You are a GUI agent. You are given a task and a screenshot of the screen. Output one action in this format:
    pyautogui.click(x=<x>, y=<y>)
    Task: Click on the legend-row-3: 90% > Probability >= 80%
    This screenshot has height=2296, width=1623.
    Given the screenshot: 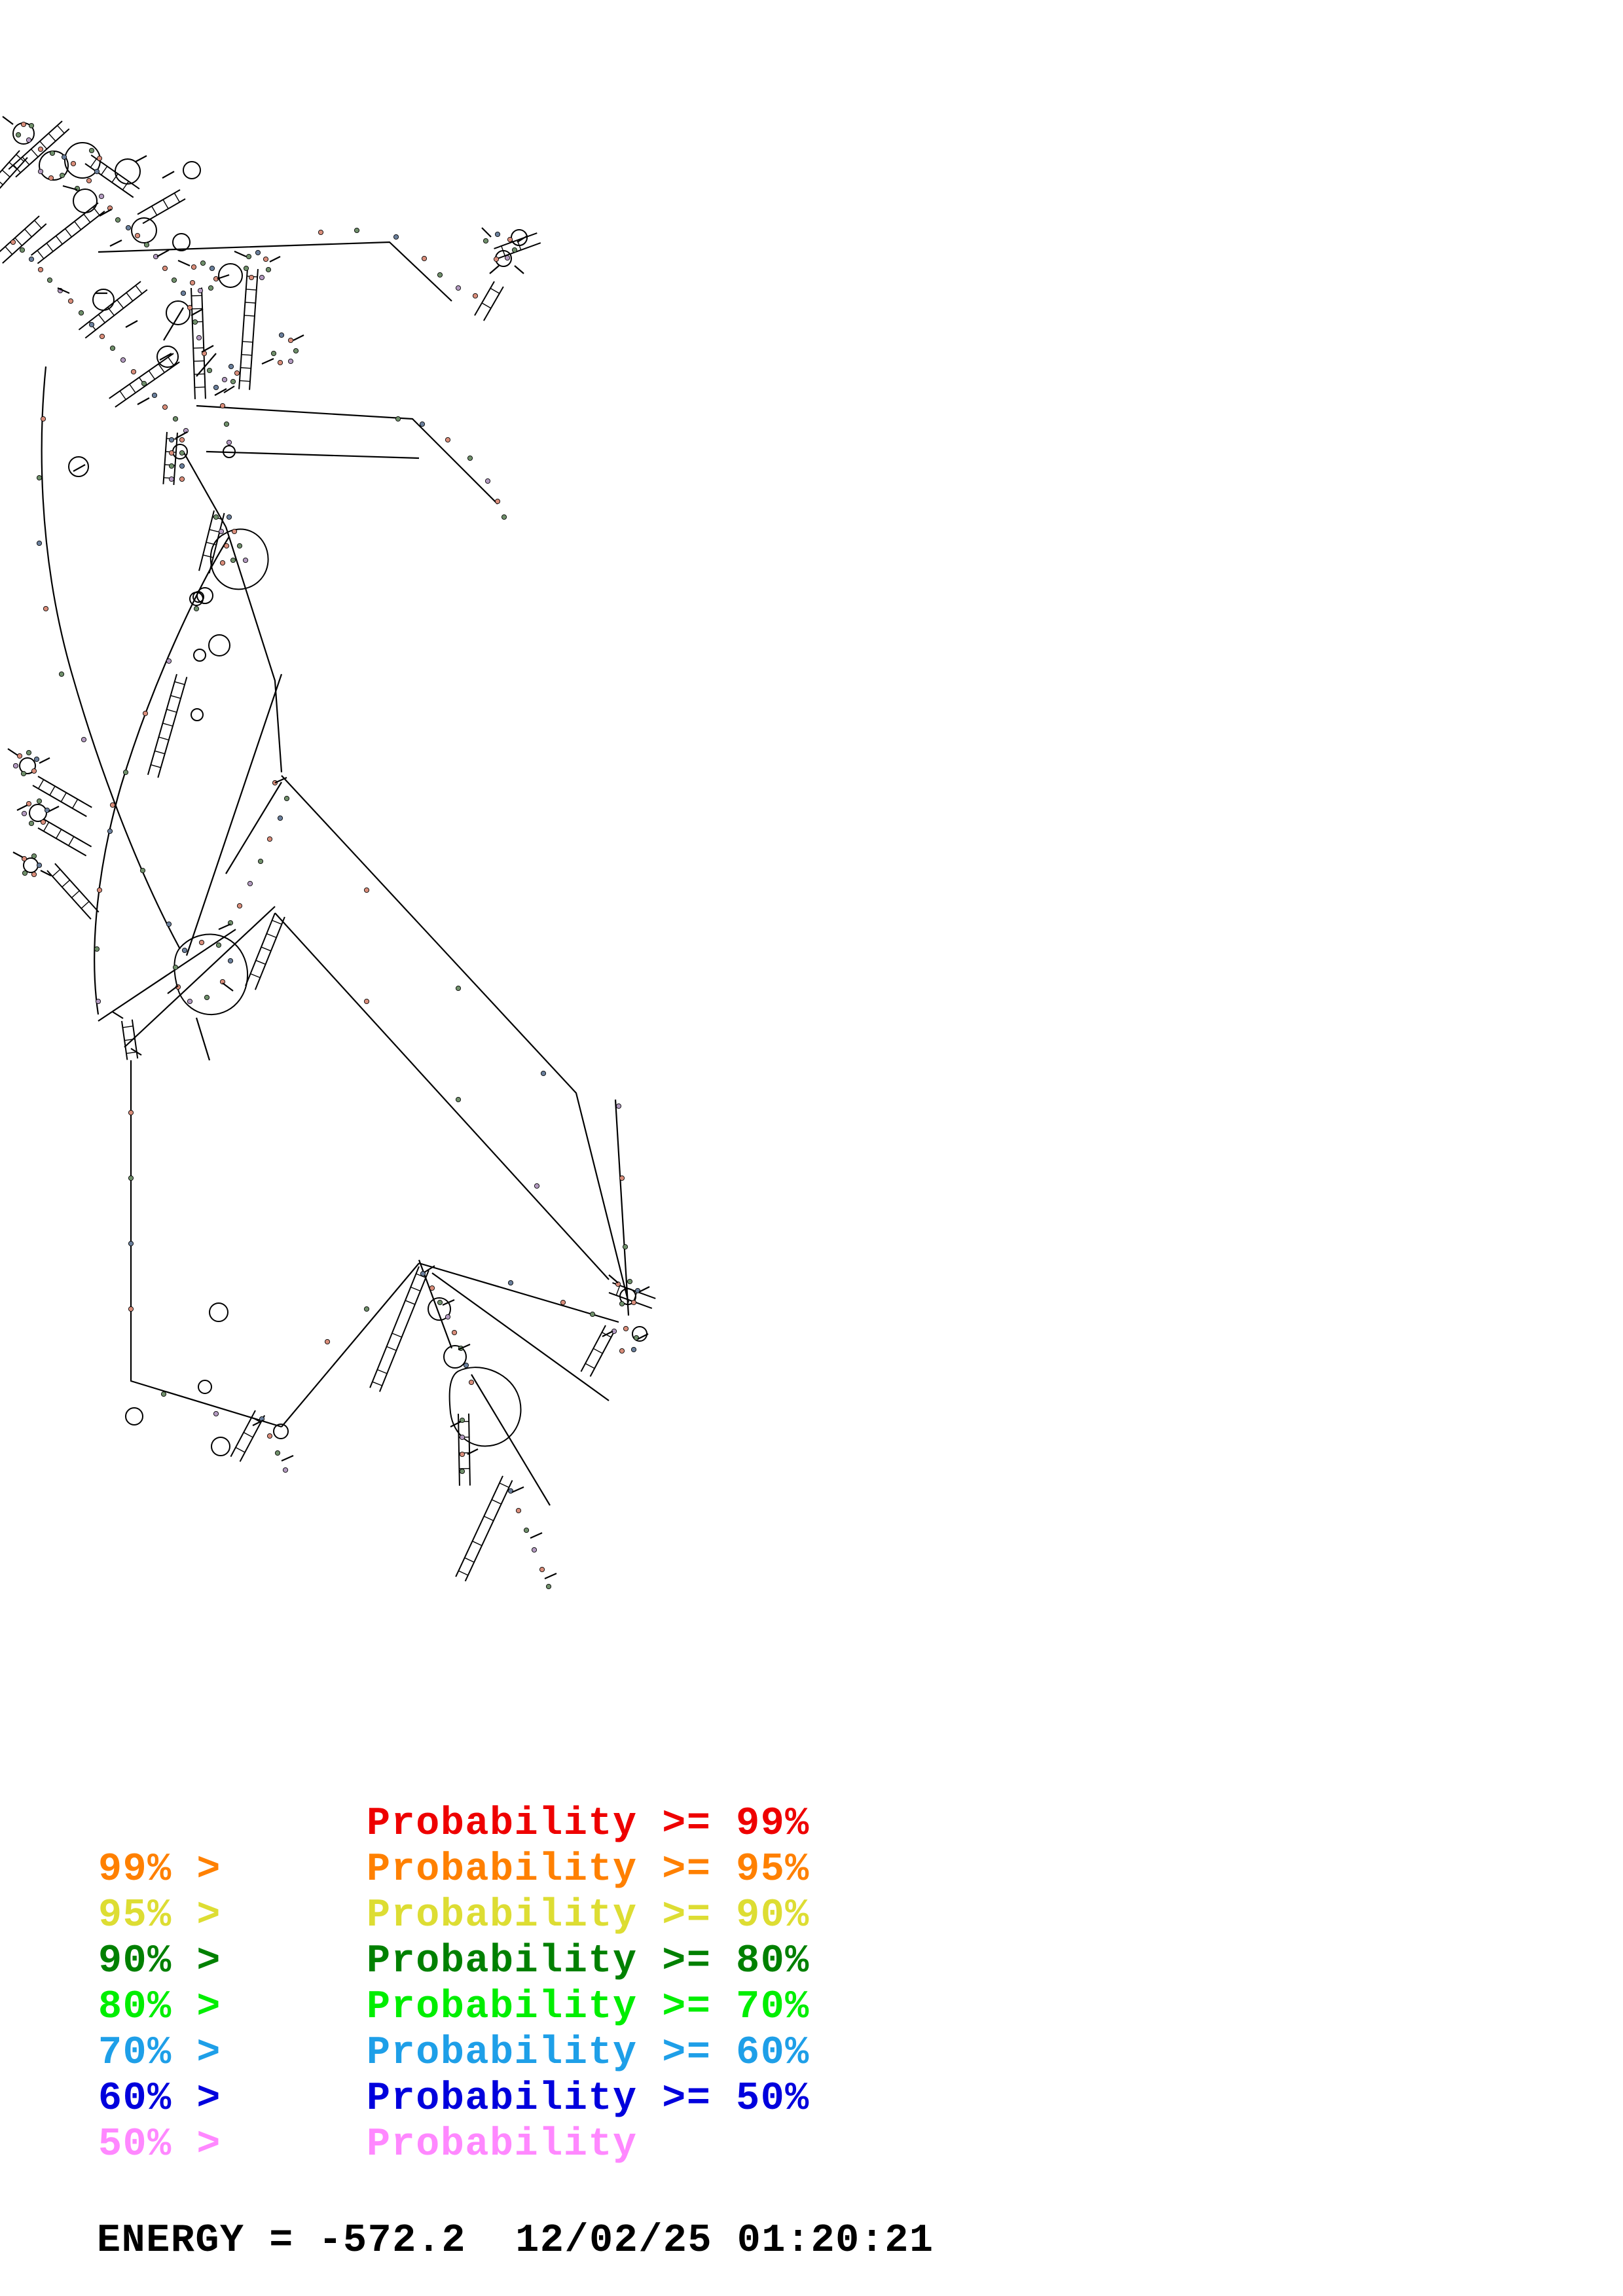 What is the action you would take?
    pyautogui.click(x=811, y=1961)
    